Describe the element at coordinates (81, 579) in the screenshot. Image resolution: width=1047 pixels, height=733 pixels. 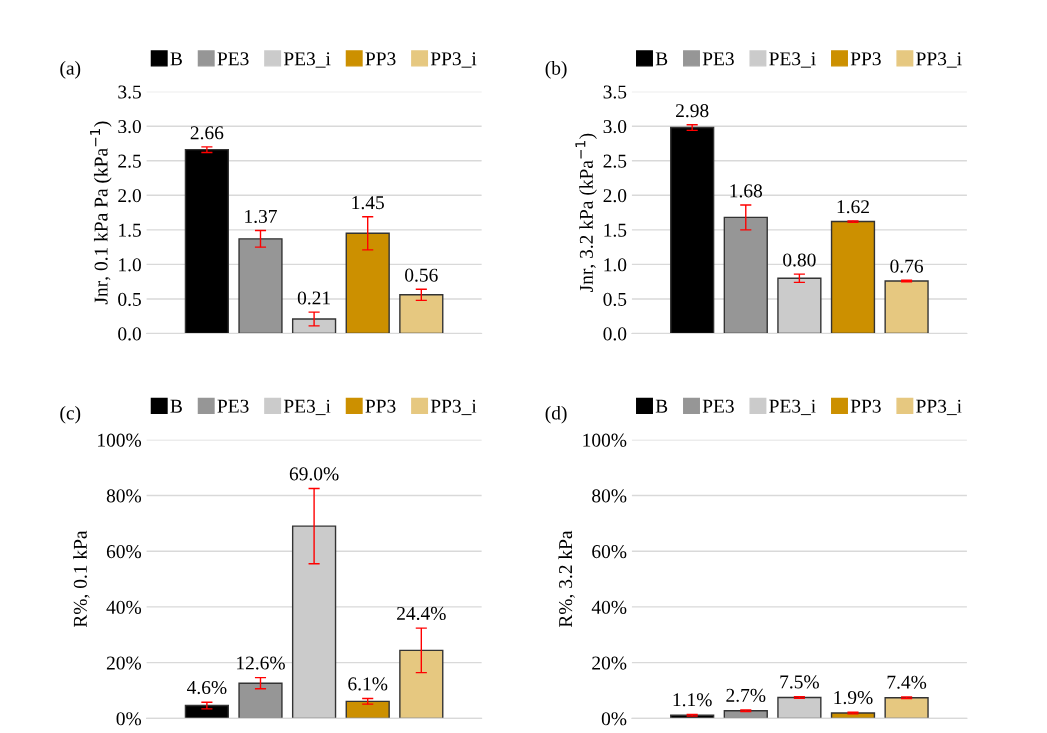
I see `y-axis-title: R%, 0.1 kPa` at that location.